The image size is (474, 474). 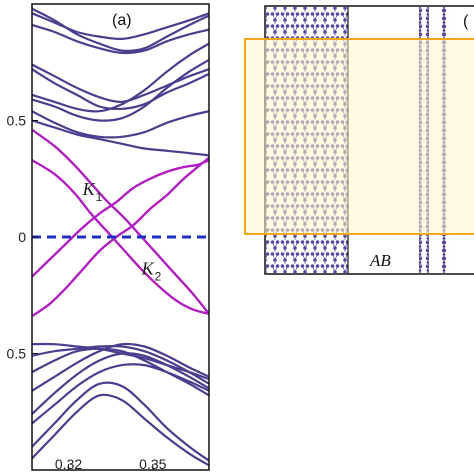 I want to click on band-annotations: K 1K 2, so click(x=122, y=231).